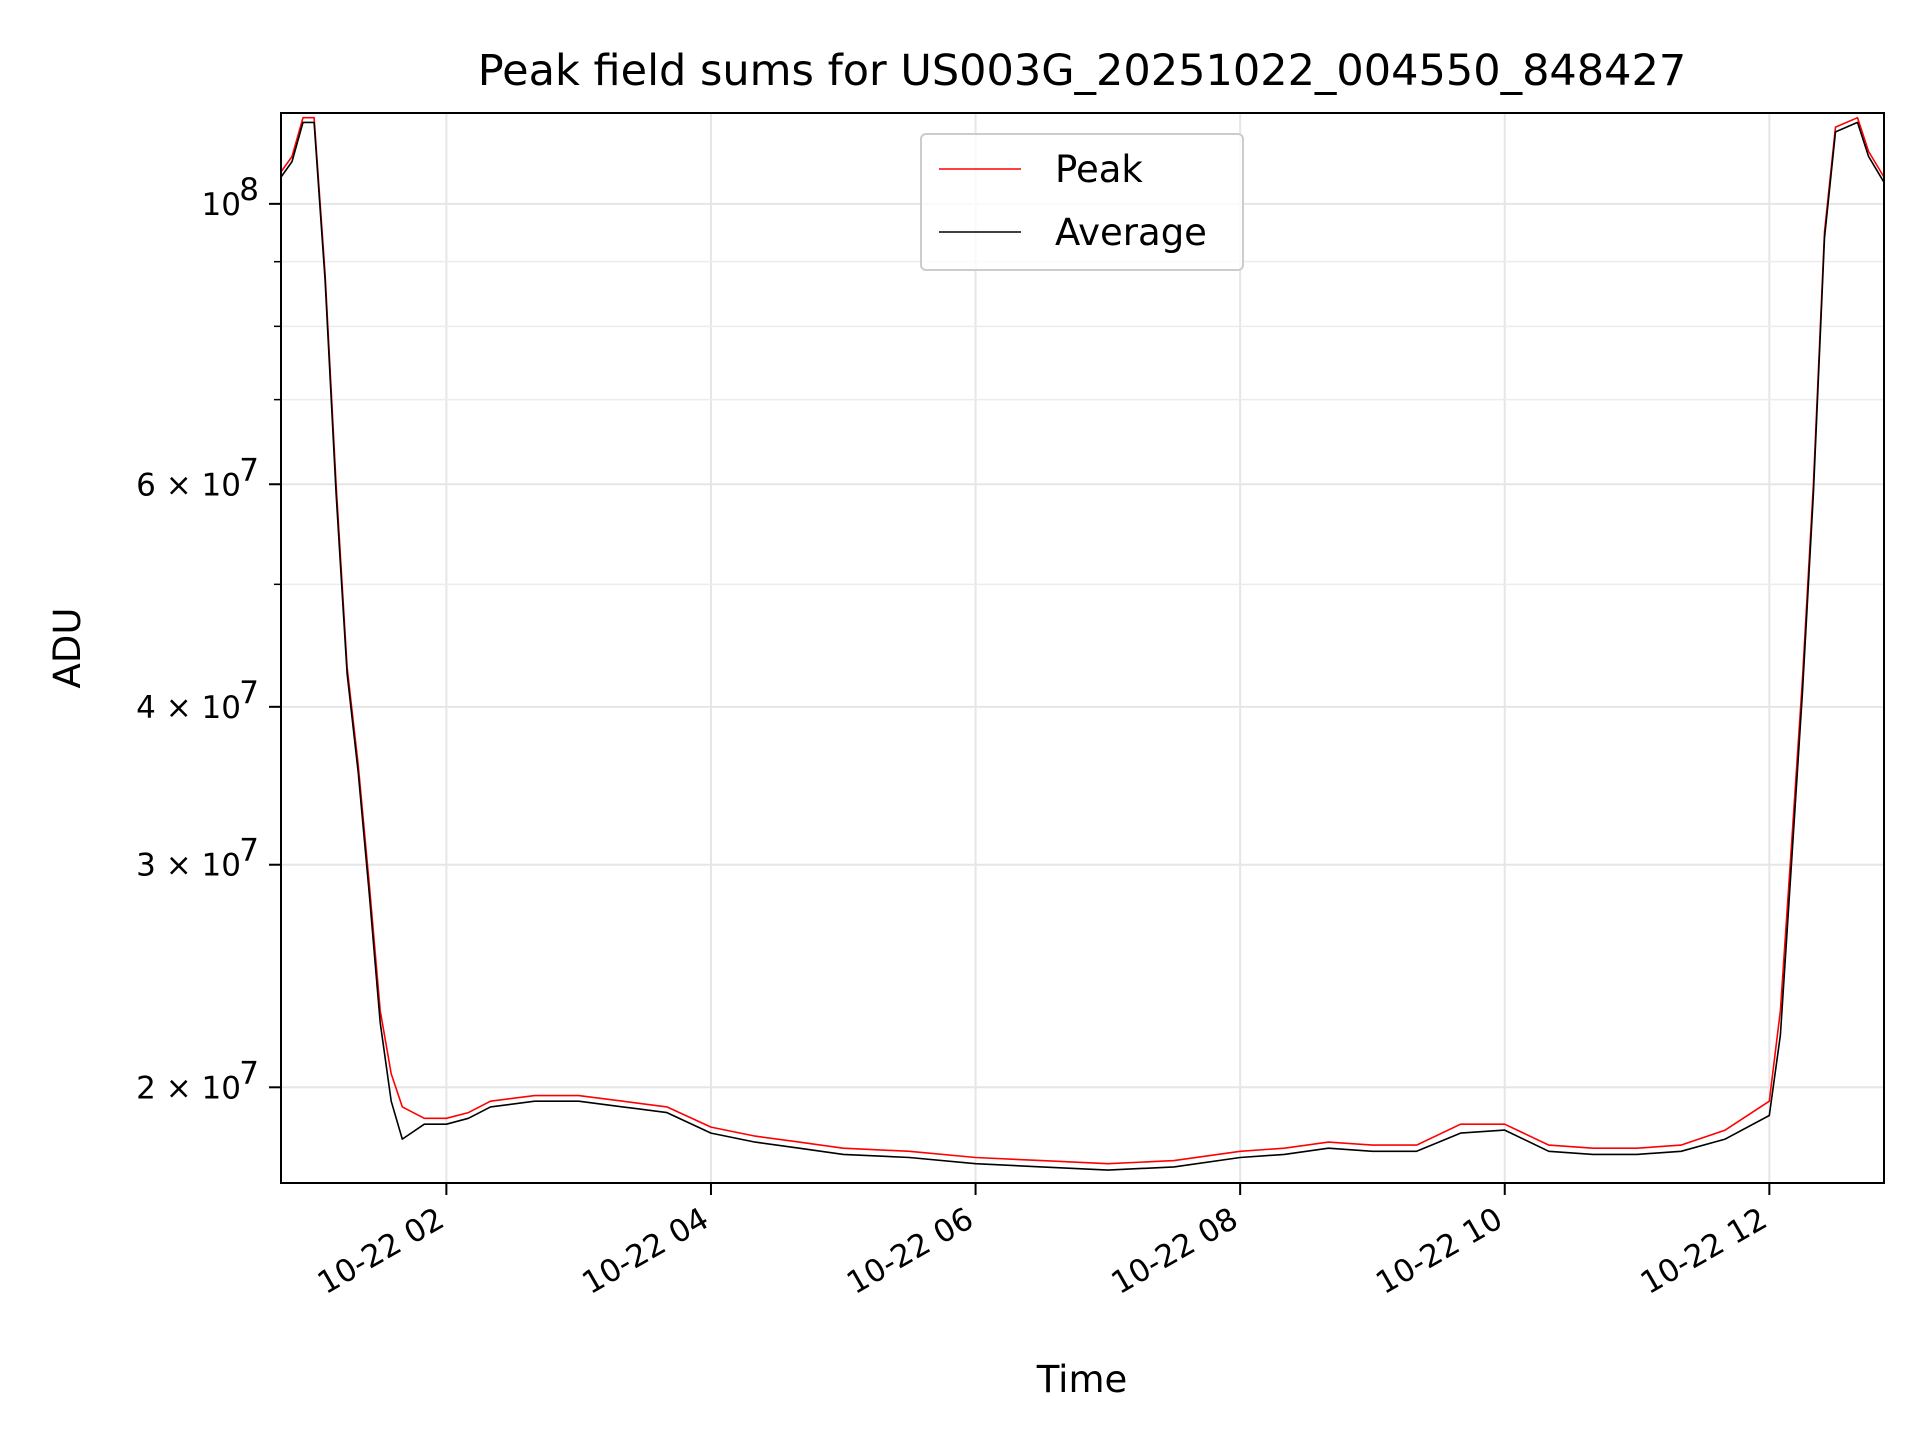 The width and height of the screenshot is (1920, 1440). I want to click on x-axis-label: Time, so click(1082, 1379).